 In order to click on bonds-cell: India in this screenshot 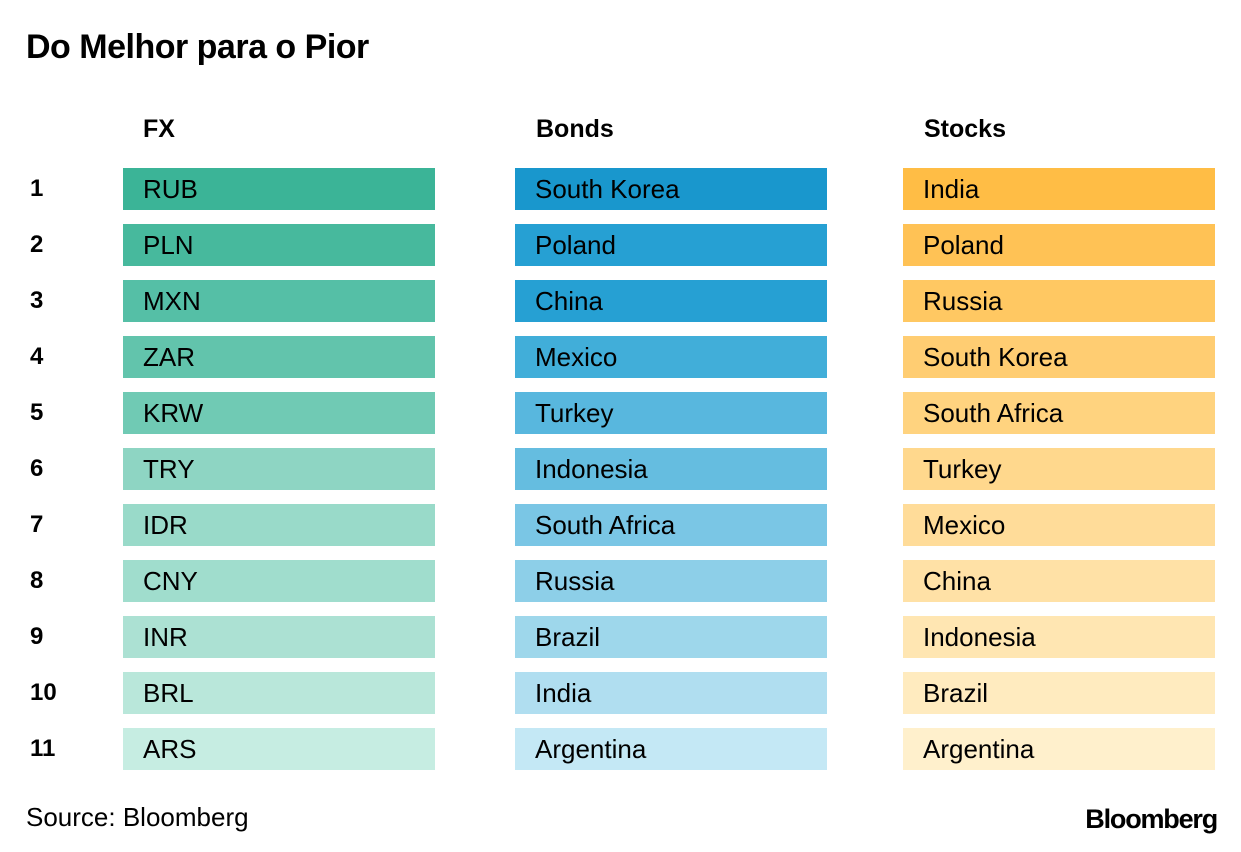, I will do `click(671, 693)`.